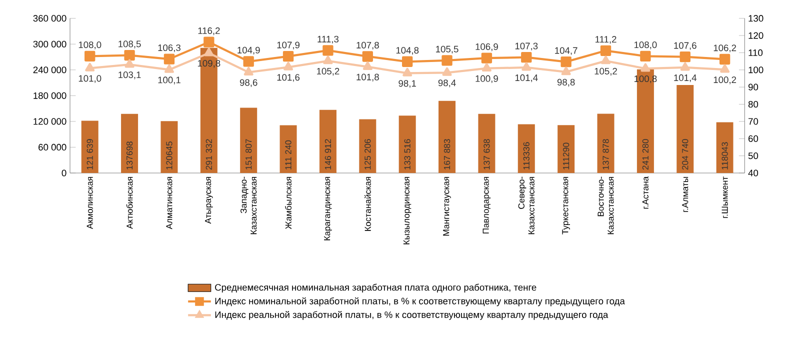  What do you see at coordinates (605, 40) in the screenshot?
I see `data-label: 111,2` at bounding box center [605, 40].